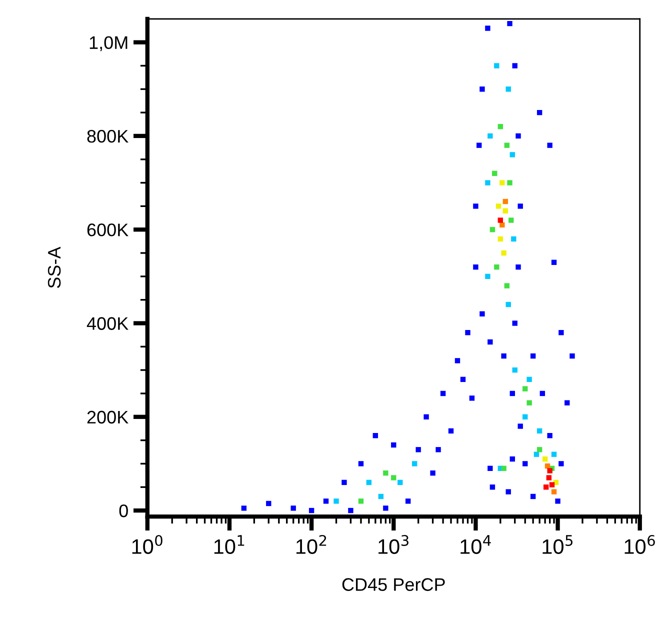 The height and width of the screenshot is (630, 670). What do you see at coordinates (123, 511) in the screenshot?
I see `y-tick-label: 0` at bounding box center [123, 511].